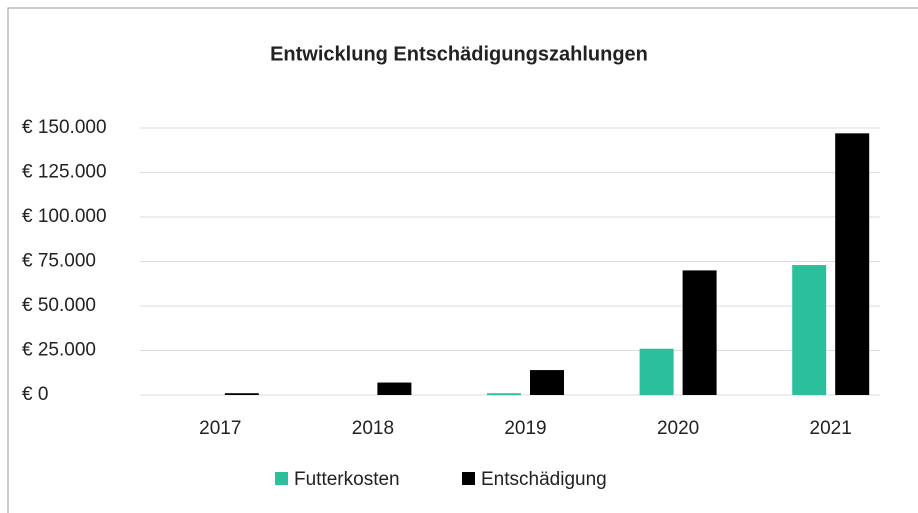  Describe the element at coordinates (35, 394) in the screenshot. I see `y-tick-label: € 0` at that location.